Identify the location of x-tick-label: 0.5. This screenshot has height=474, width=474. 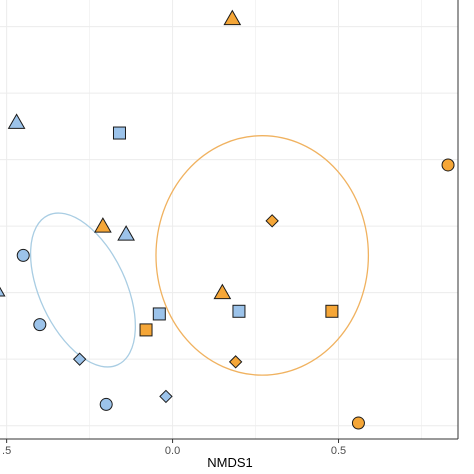
(338, 451).